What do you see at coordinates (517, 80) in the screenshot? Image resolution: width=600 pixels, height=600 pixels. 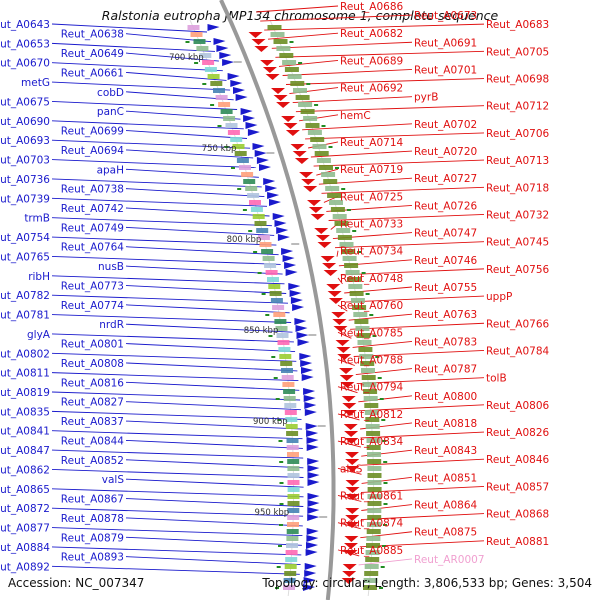 I see `gene-label-right: Reut_A0698` at bounding box center [517, 80].